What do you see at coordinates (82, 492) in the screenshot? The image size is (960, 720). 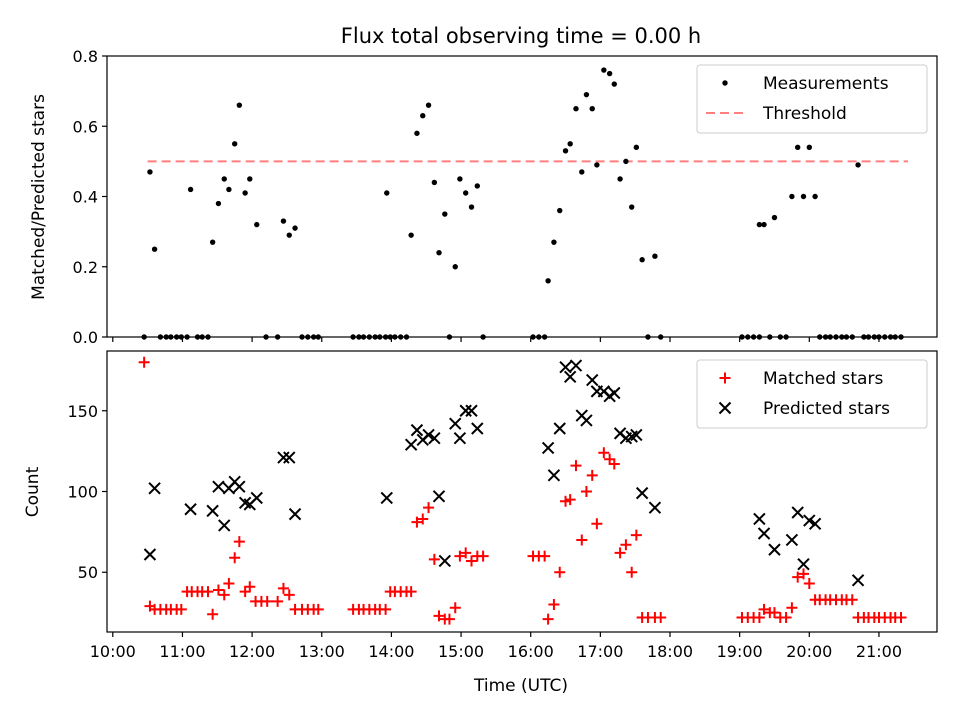 I see `y-tick-label: 100` at bounding box center [82, 492].